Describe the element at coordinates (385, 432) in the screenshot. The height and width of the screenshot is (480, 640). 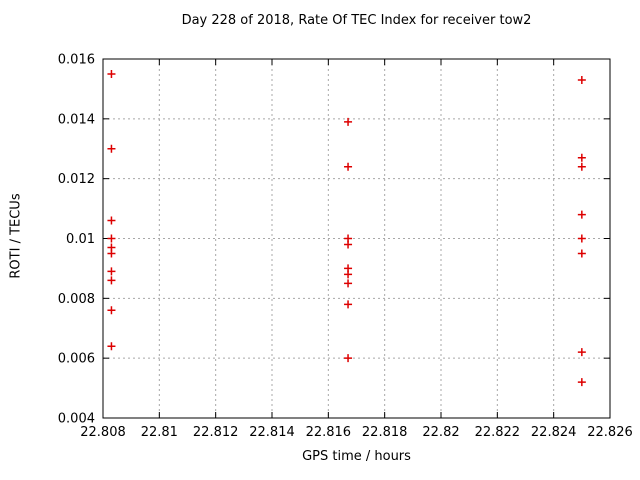
I see `x-tick-label: 22.818` at that location.